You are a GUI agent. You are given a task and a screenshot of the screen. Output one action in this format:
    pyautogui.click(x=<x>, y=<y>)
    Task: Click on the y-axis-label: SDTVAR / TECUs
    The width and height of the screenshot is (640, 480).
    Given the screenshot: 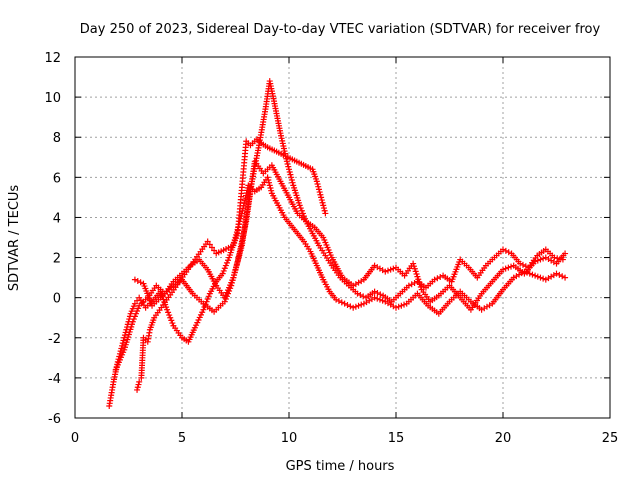 What is the action you would take?
    pyautogui.click(x=14, y=238)
    